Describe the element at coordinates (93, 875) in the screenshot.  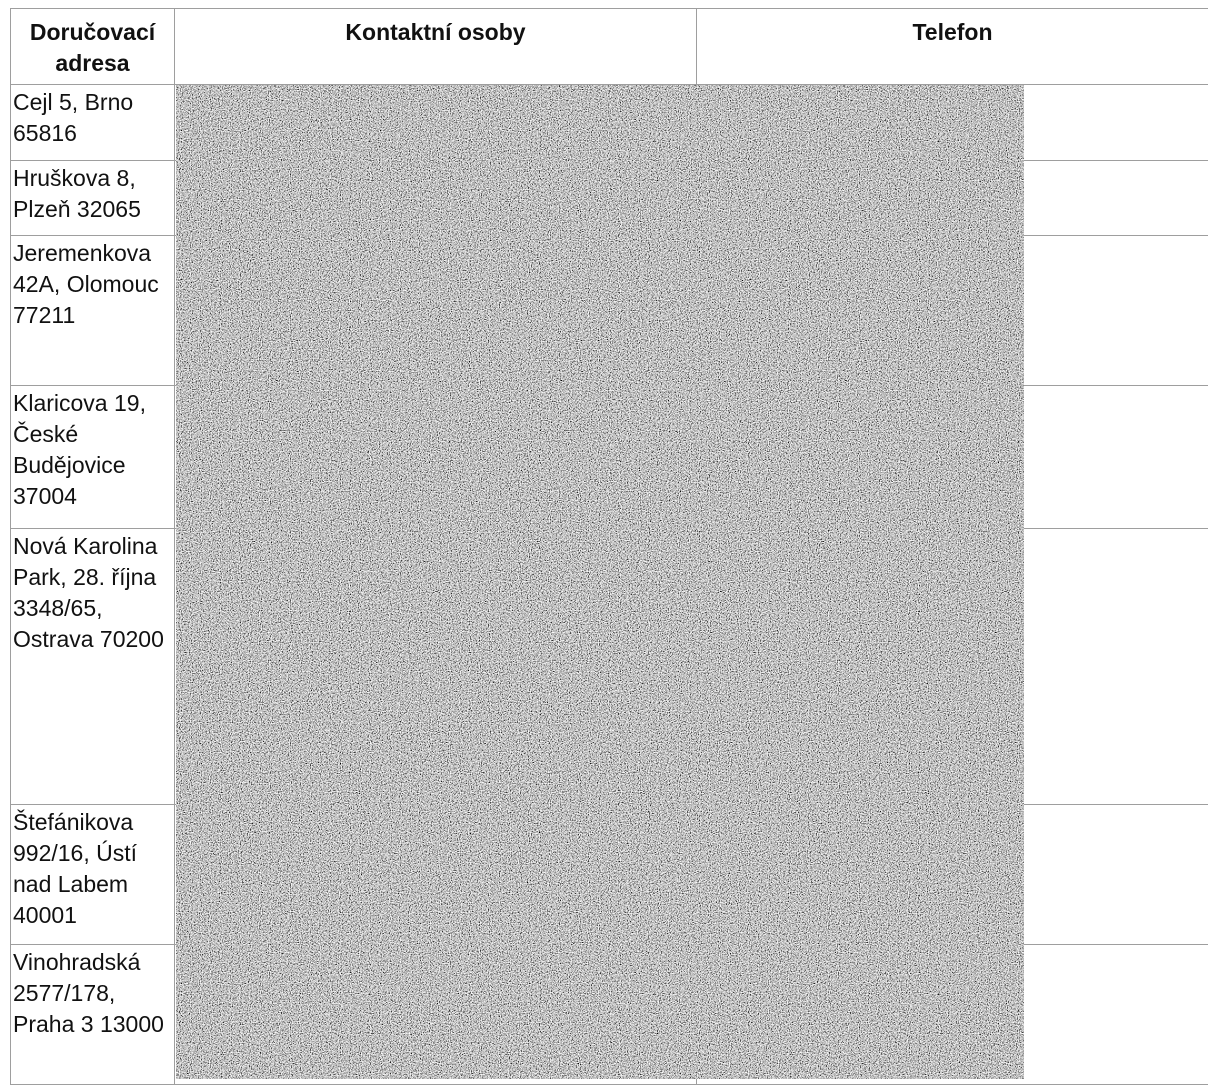
I see `address-cell: Štefánikova 992/16, Ústí nad Labem 40001` at that location.